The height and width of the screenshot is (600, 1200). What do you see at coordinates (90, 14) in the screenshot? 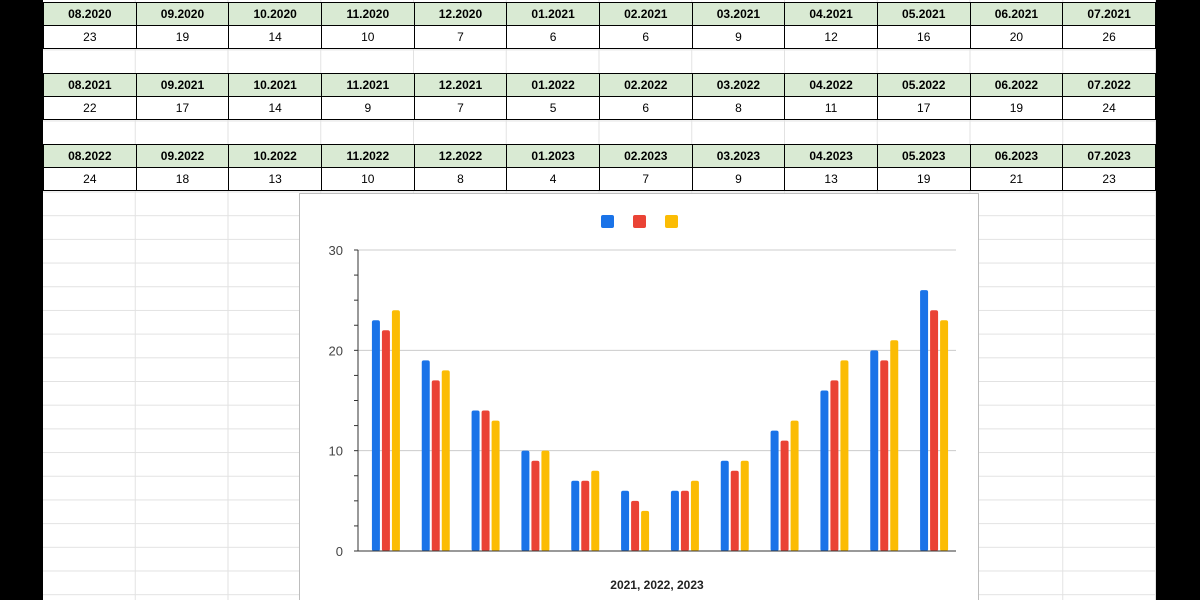
I see `header-cell: 08.2020` at bounding box center [90, 14].